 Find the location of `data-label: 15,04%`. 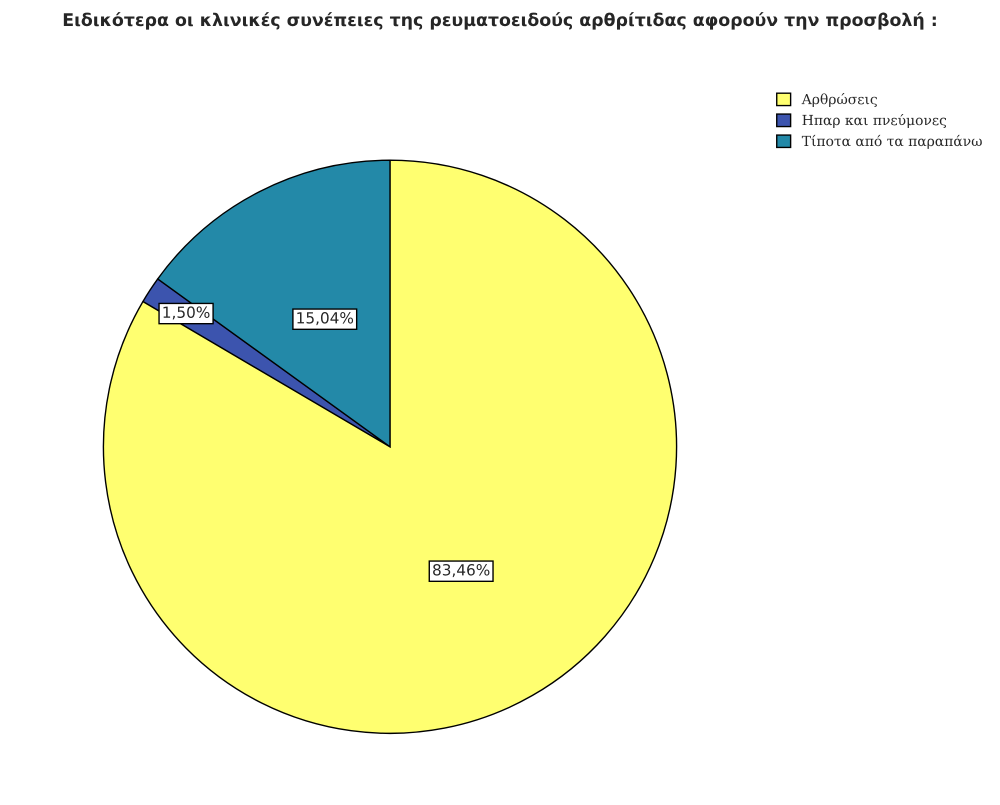

data-label: 15,04% is located at coordinates (325, 319).